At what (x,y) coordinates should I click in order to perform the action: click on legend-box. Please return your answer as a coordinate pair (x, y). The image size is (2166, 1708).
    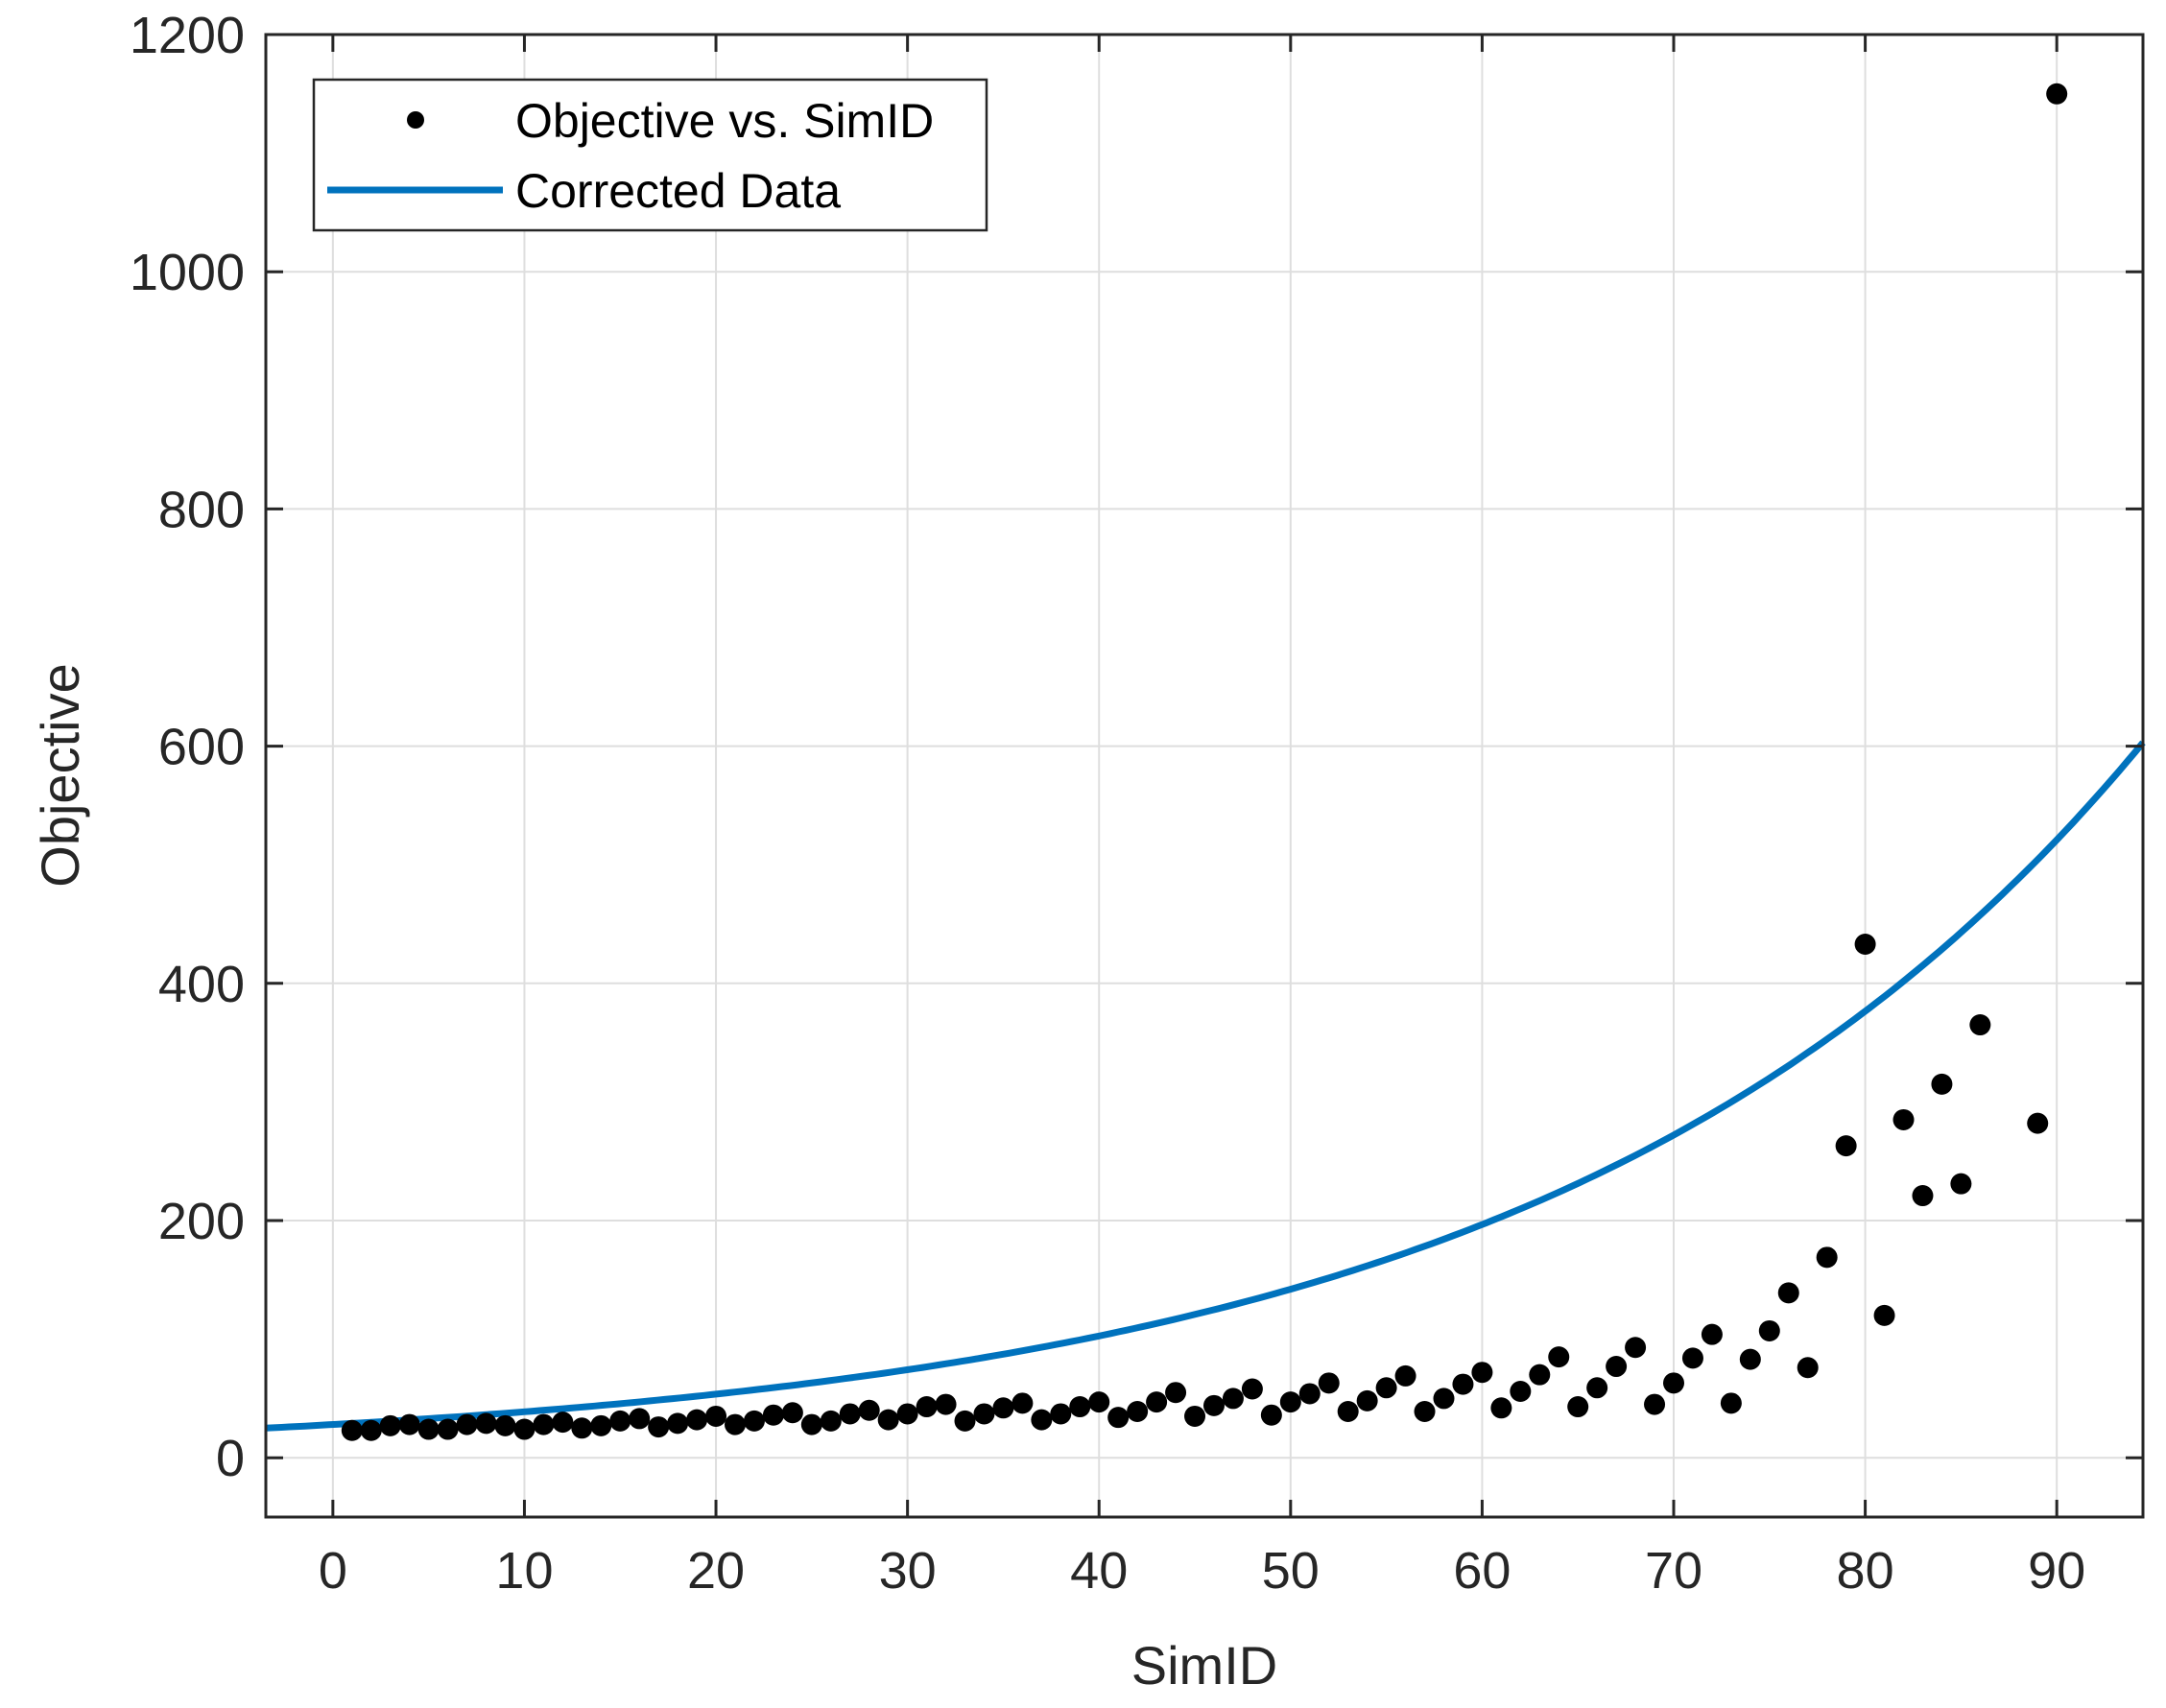
    Looking at the image, I should click on (650, 155).